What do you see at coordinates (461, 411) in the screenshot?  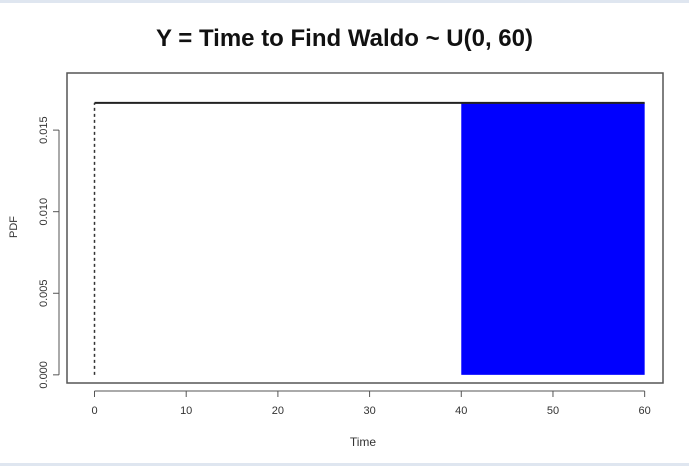 I see `x-tick-label: 40` at bounding box center [461, 411].